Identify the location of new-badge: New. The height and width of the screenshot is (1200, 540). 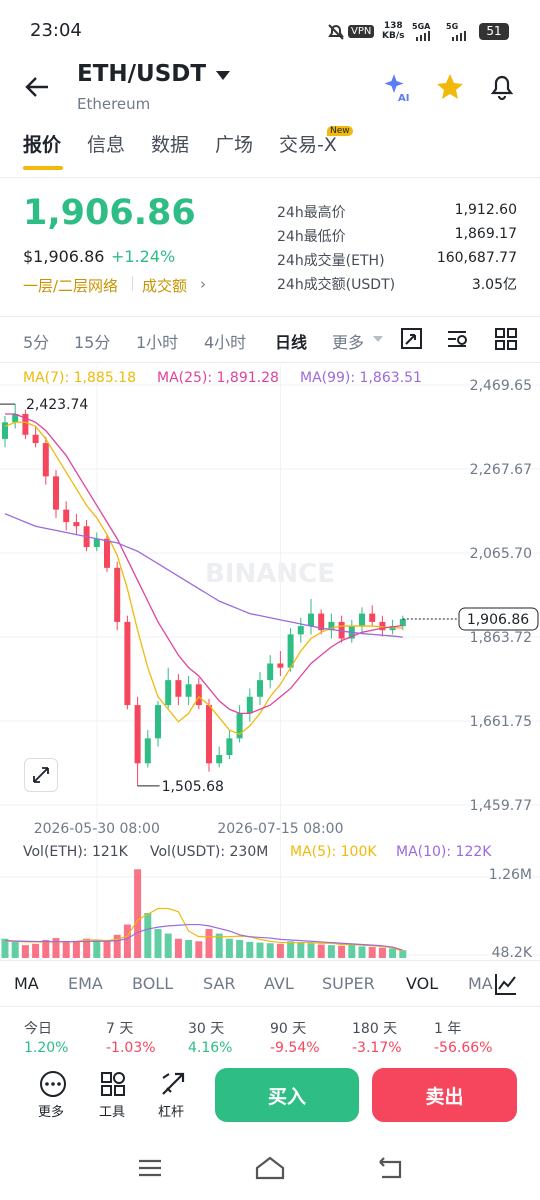
(340, 131).